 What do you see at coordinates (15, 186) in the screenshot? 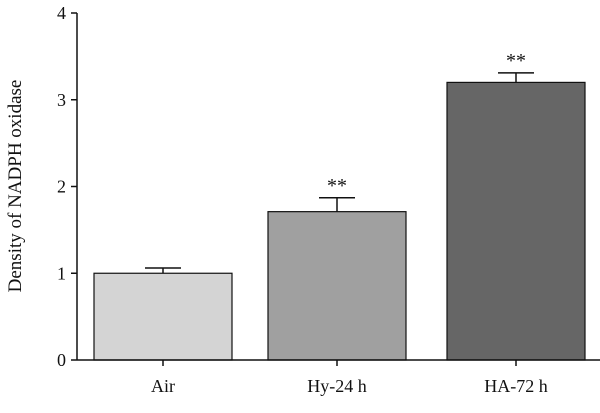
I see `y-axis-label: Density of NADPH oxidase` at bounding box center [15, 186].